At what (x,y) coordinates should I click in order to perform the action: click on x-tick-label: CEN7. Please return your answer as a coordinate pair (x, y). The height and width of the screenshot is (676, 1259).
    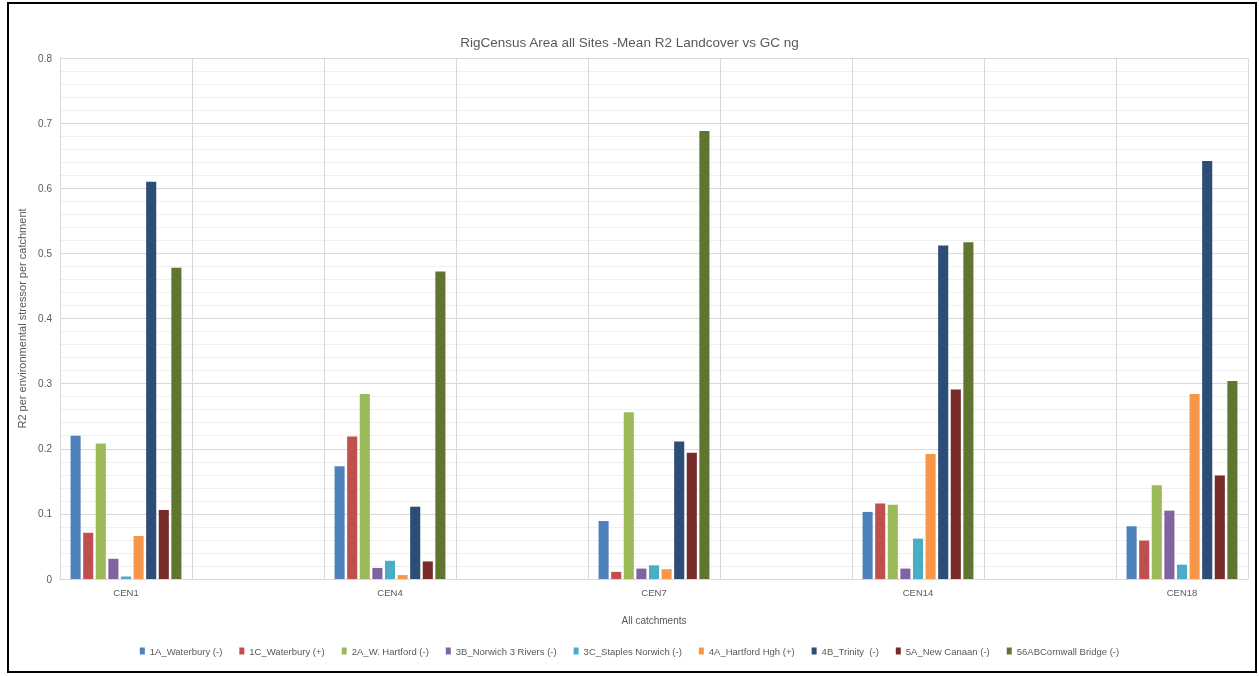
    Looking at the image, I should click on (654, 592).